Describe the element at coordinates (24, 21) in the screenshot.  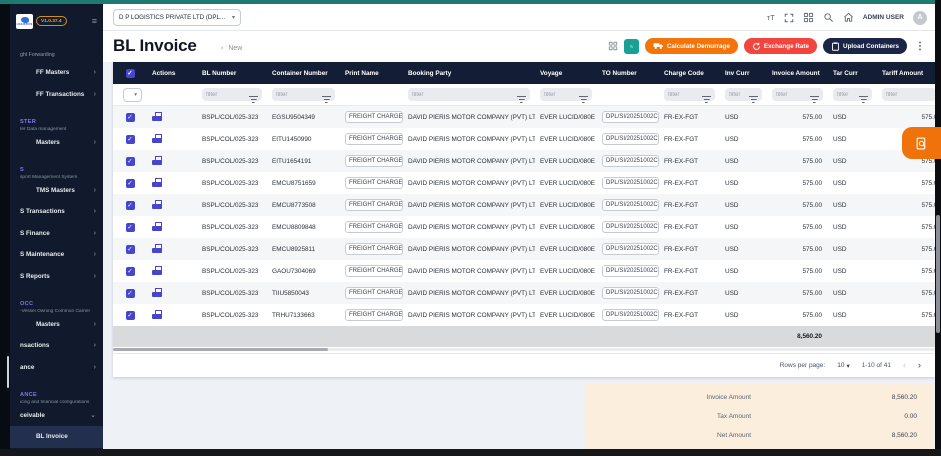
I see `app-logo: LOGISTICS` at that location.